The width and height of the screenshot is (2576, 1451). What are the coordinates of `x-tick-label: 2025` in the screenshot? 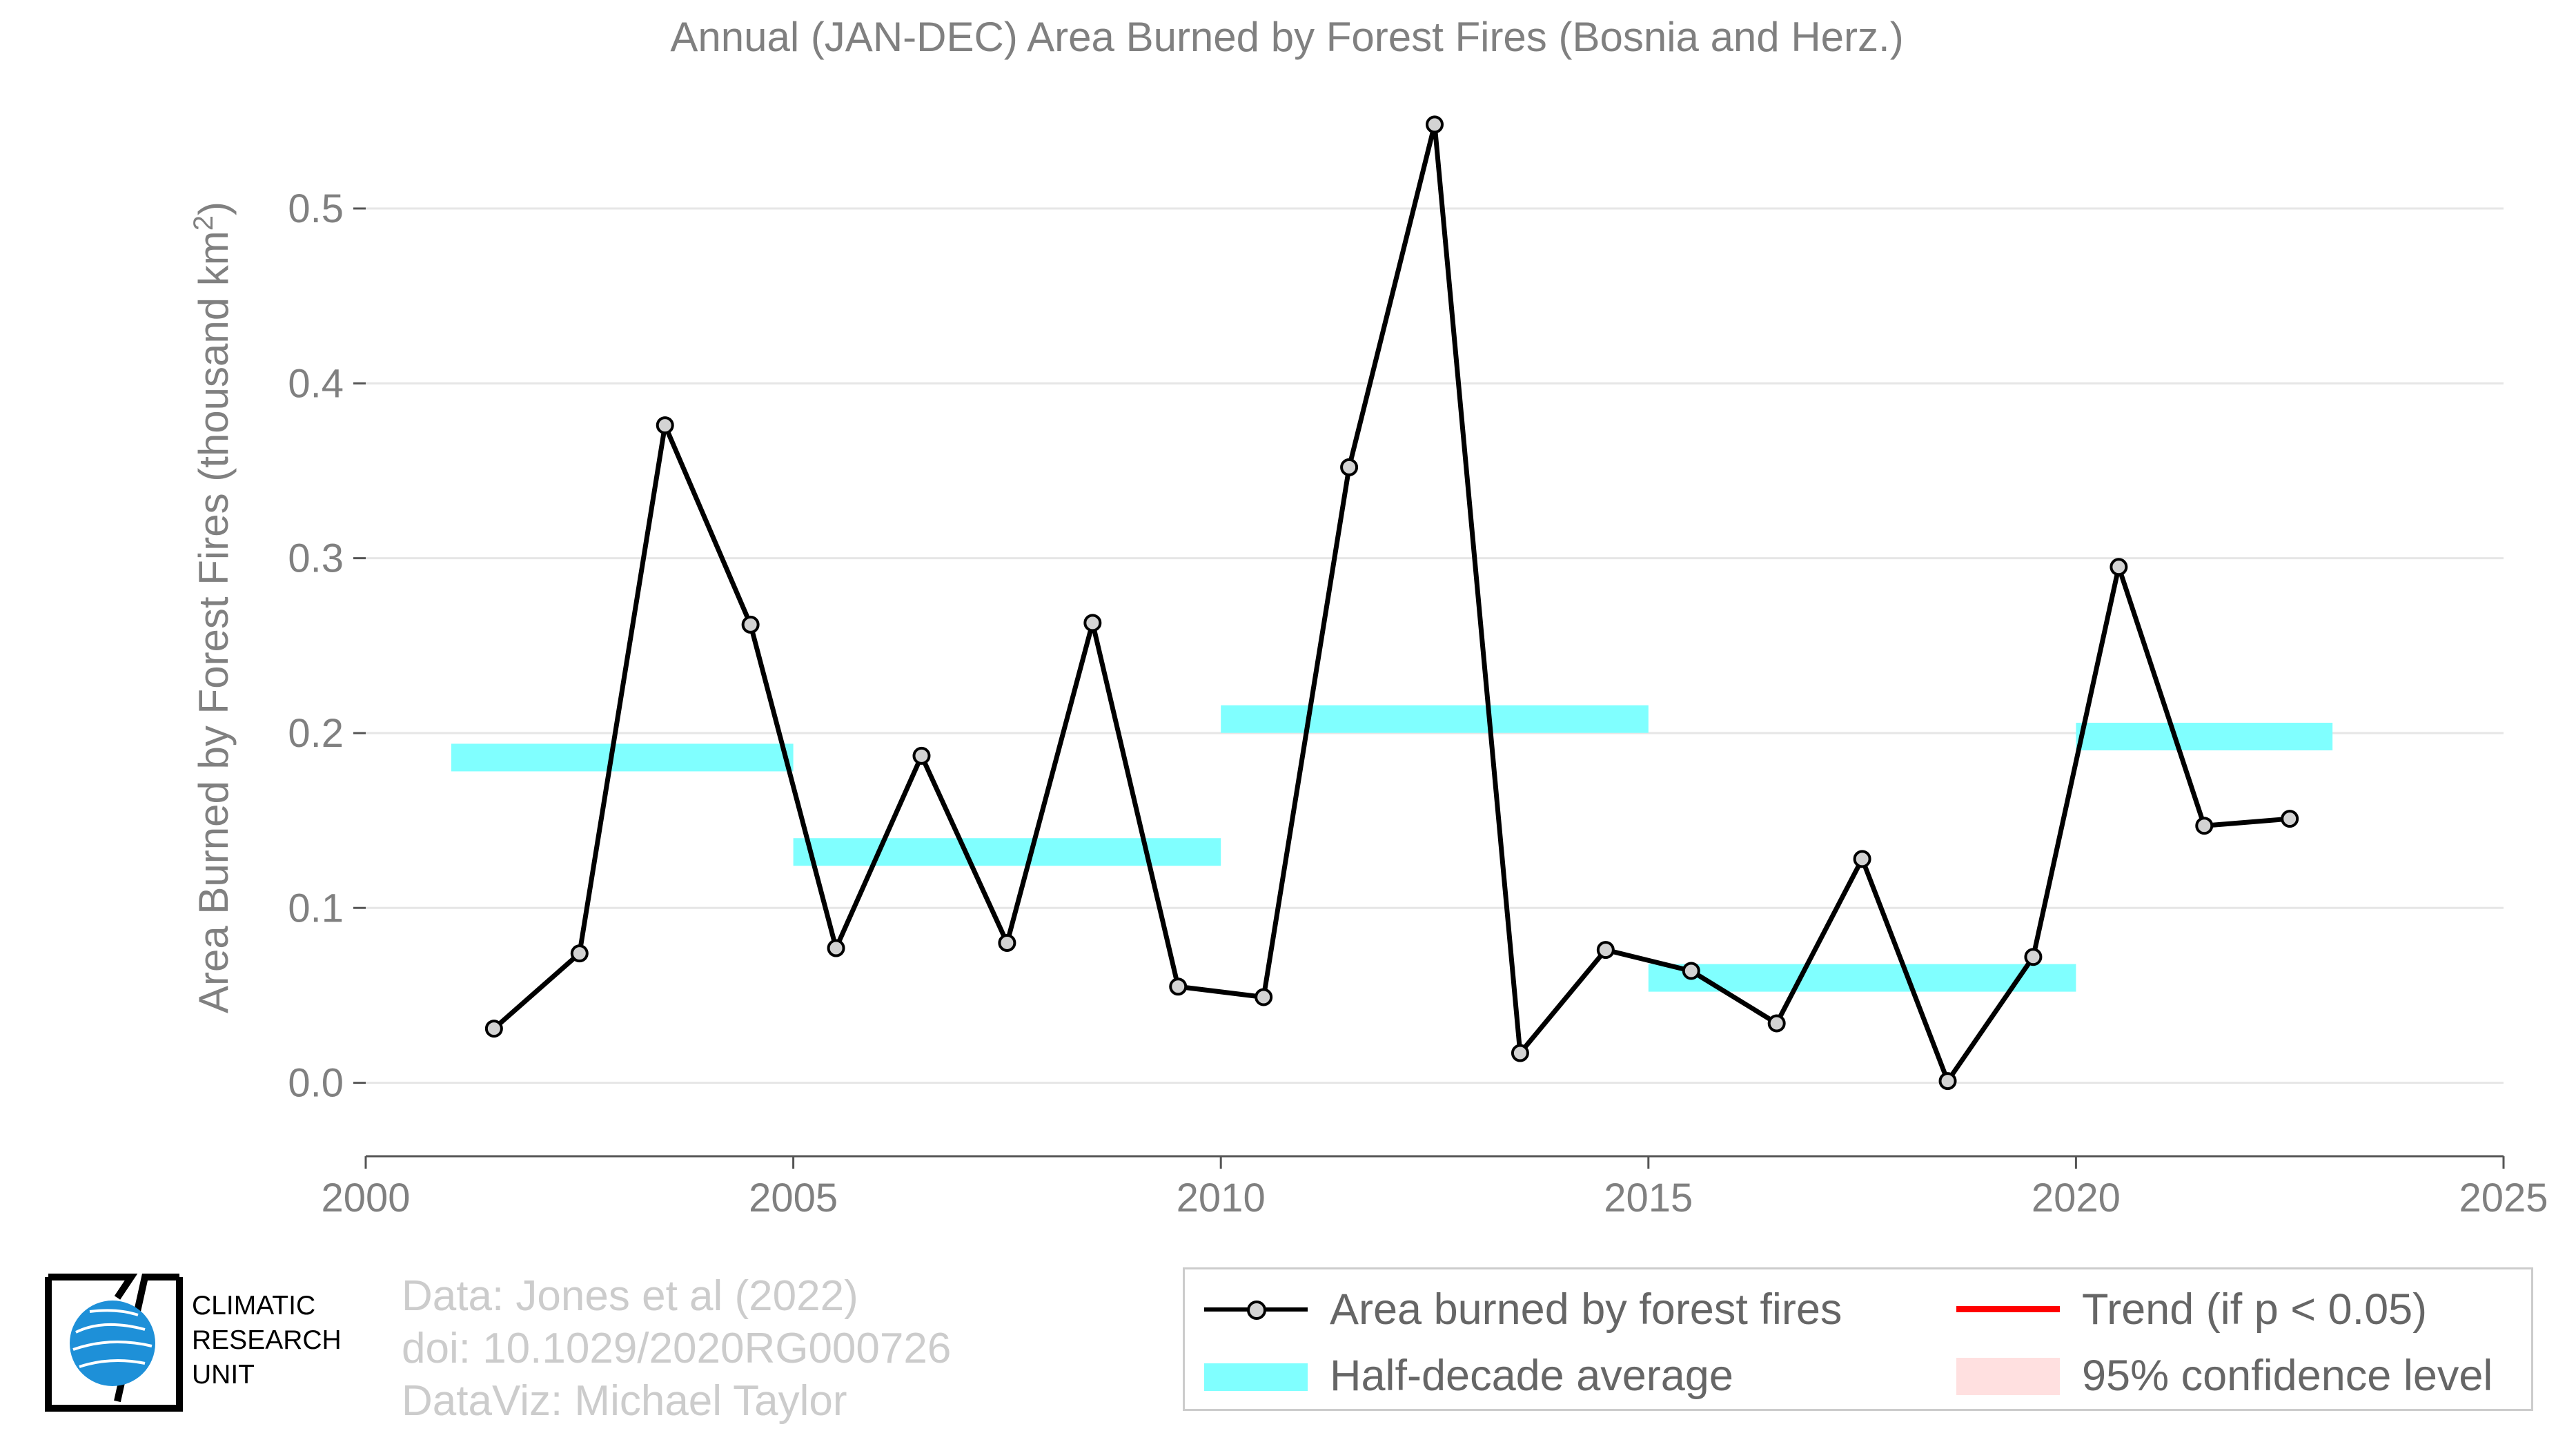 It's located at (2503, 1198).